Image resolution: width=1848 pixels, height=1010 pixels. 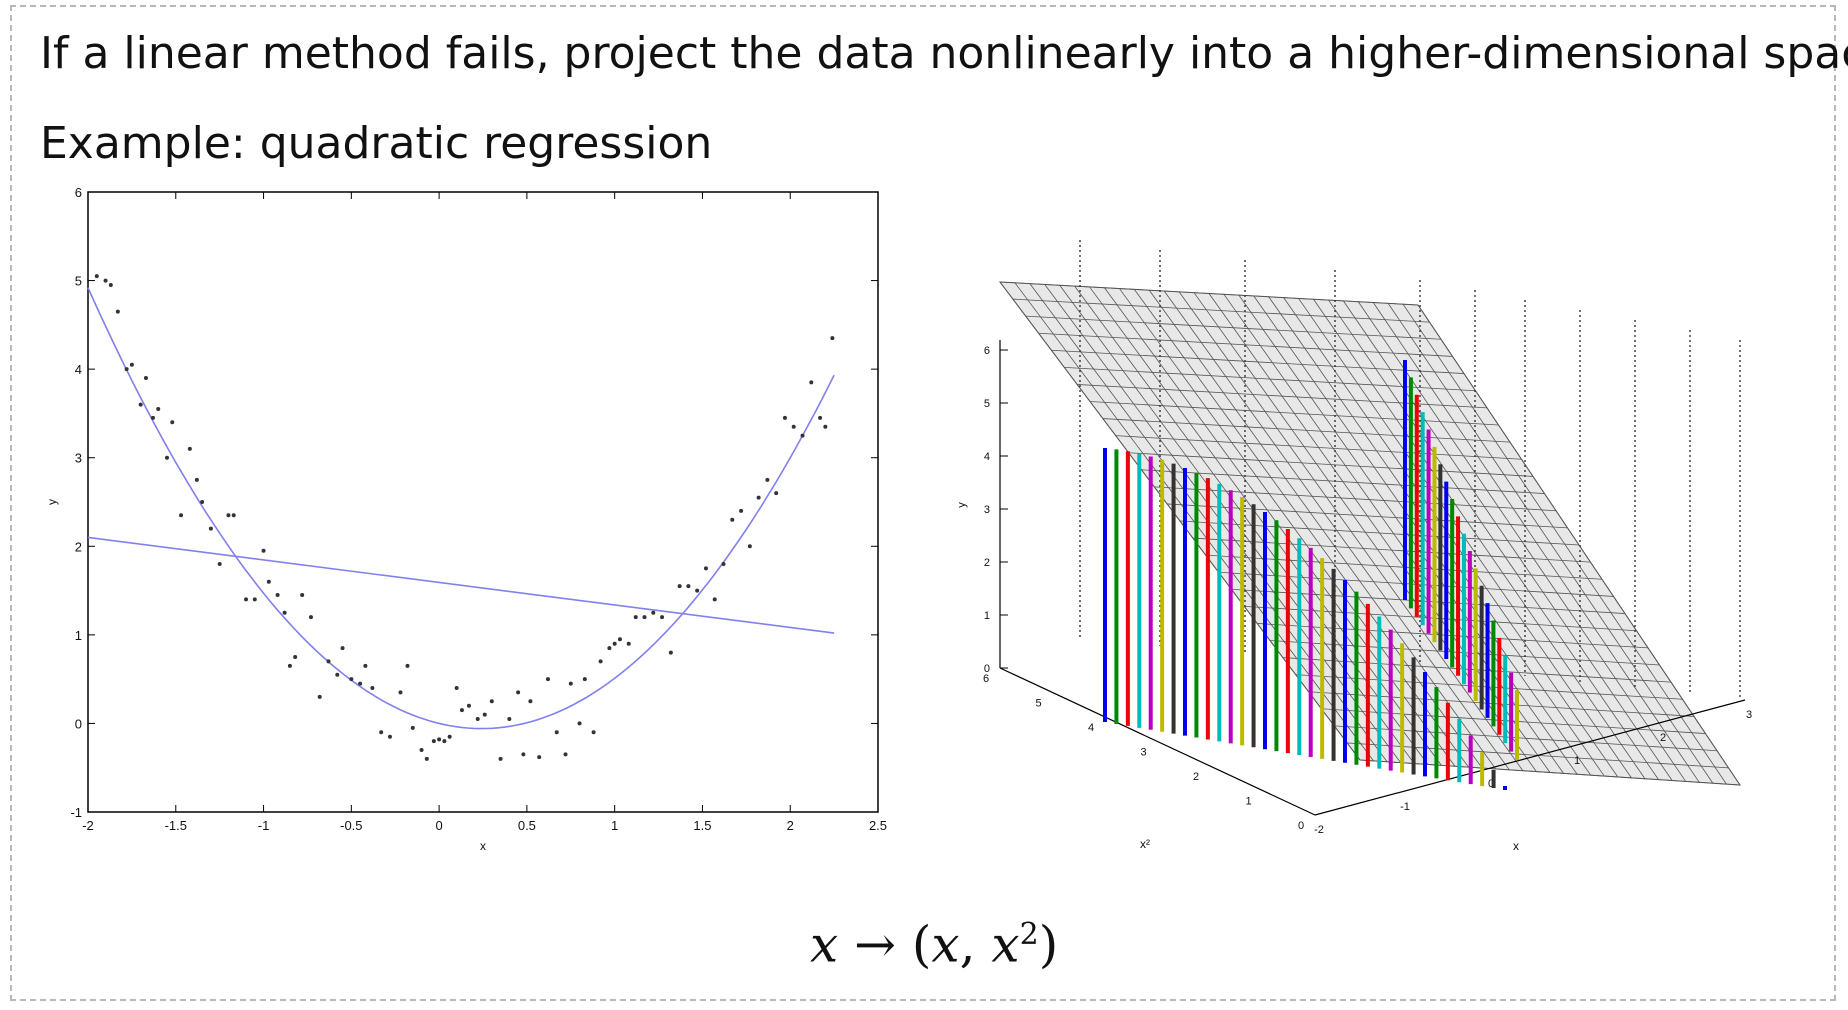 I want to click on formula-var-x3: x, so click(x=1005, y=944).